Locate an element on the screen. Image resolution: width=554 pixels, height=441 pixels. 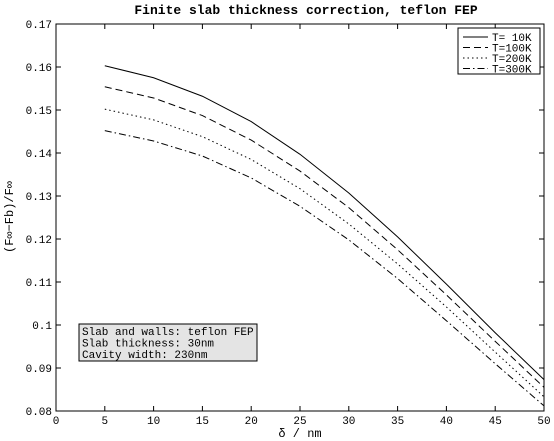
y-axis-label: (F∞−Fb)/F∞ is located at coordinates (10, 217).